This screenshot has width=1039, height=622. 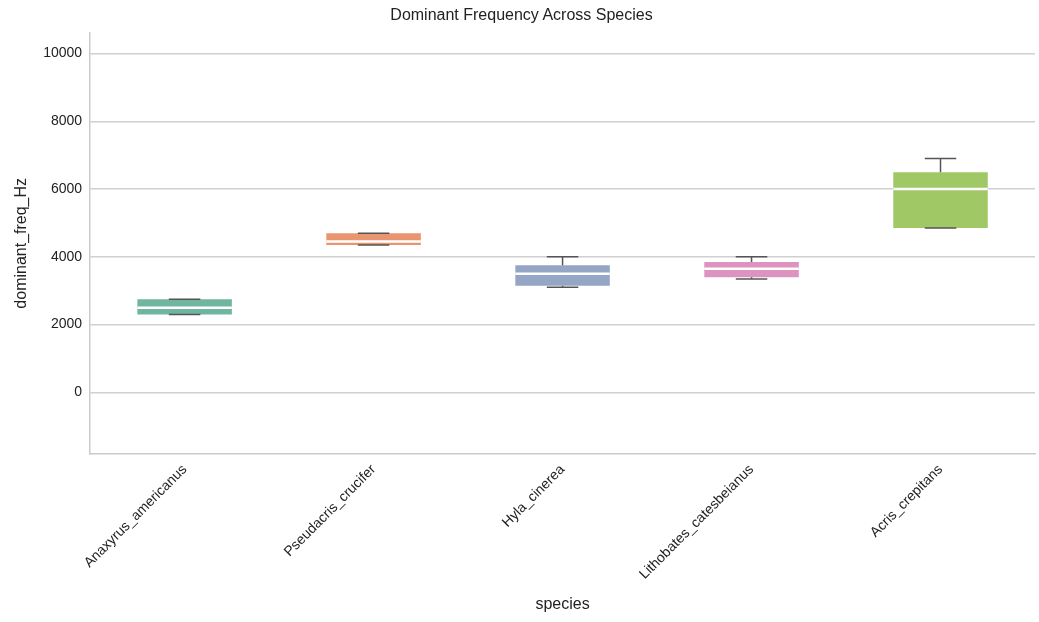 I want to click on y-tick-label: 2000, so click(x=66, y=323).